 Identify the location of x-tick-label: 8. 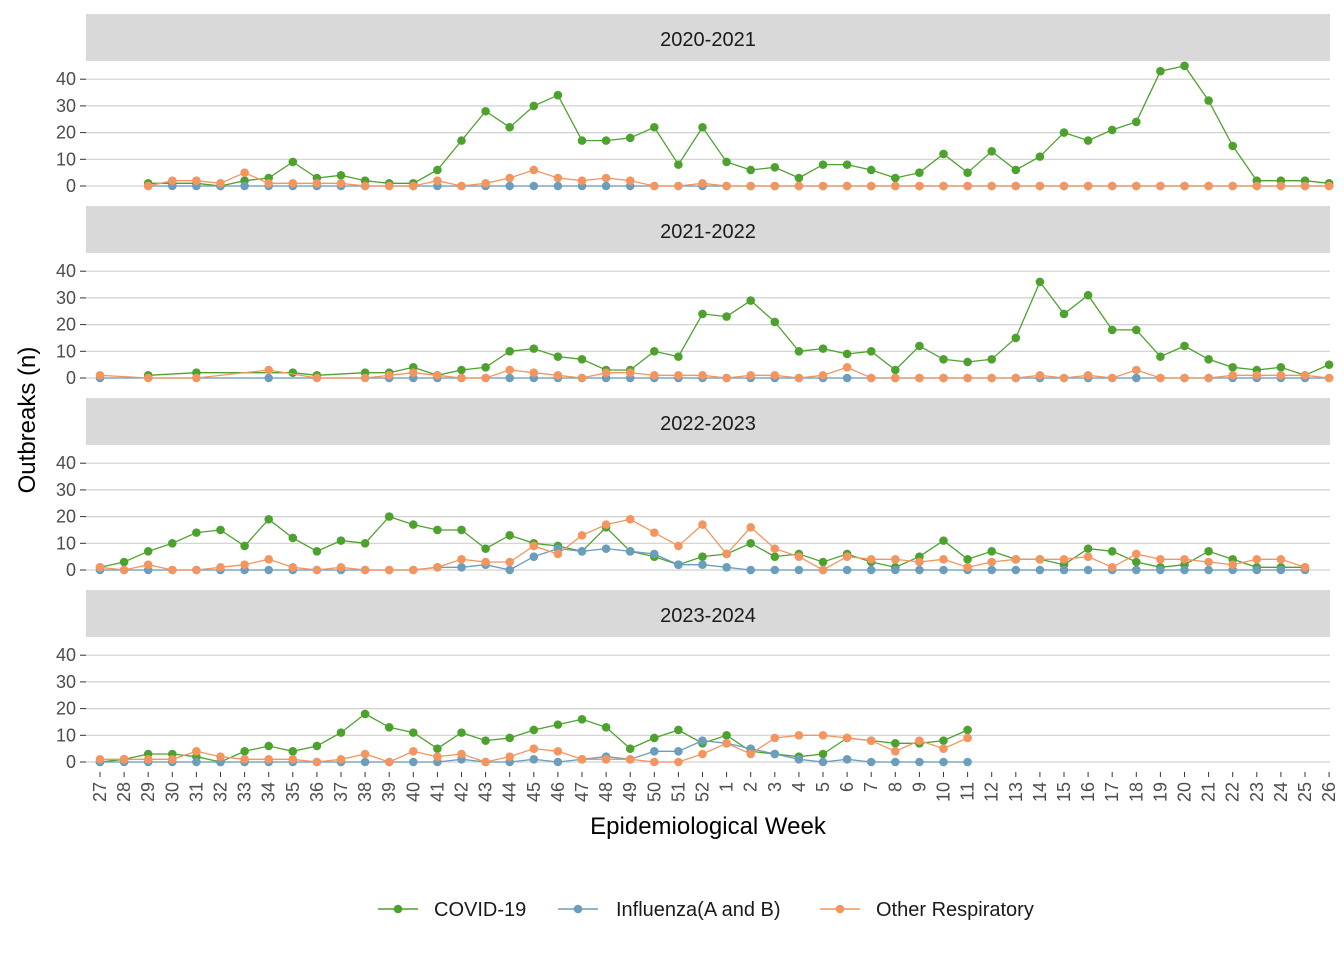
(895, 787).